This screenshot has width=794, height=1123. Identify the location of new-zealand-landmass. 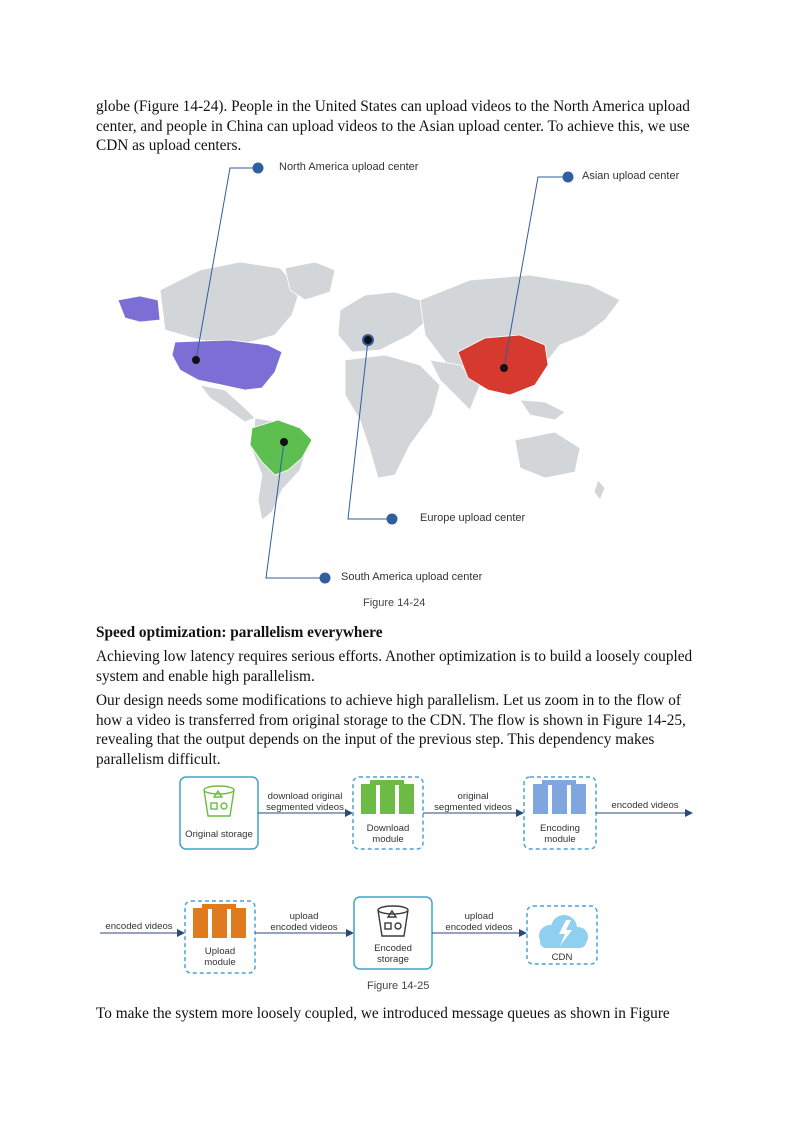
(599, 490).